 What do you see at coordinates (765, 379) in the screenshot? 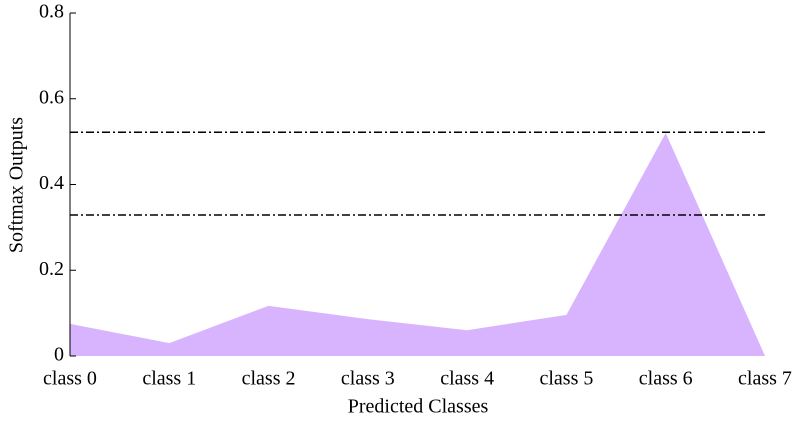
I see `x-tick-label: class 7` at bounding box center [765, 379].